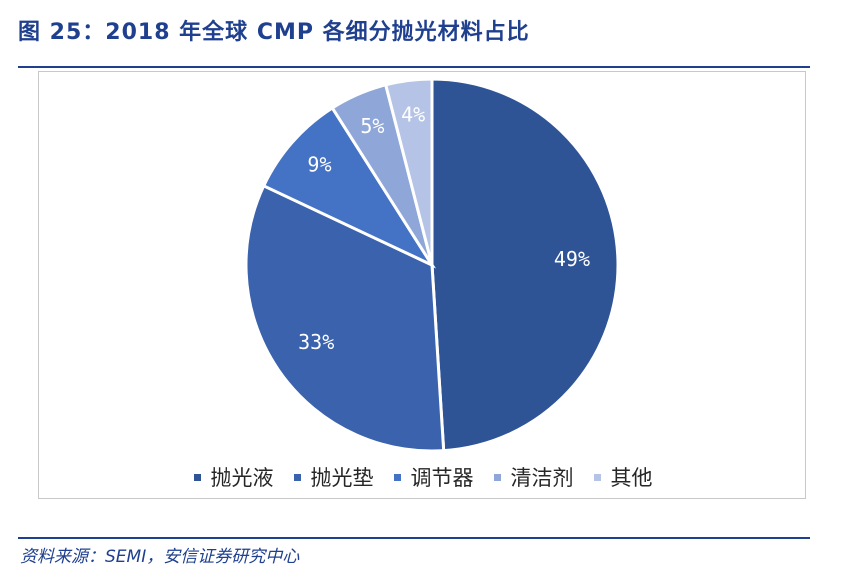 The height and width of the screenshot is (575, 849). I want to click on source-note: 资料来源：SEMI，安信证券研究中心, so click(160, 557).